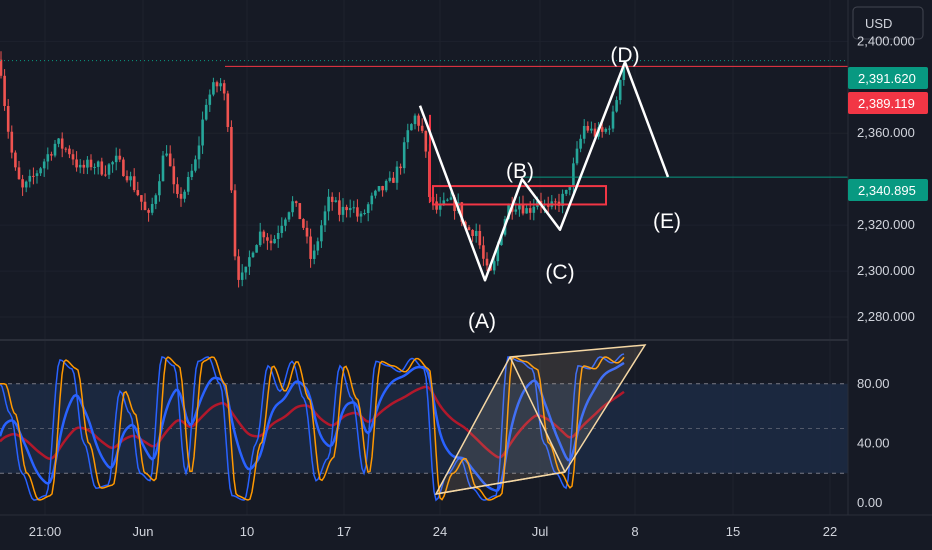 The height and width of the screenshot is (550, 932). What do you see at coordinates (143, 531) in the screenshot?
I see `time-tick-label: Jun` at bounding box center [143, 531].